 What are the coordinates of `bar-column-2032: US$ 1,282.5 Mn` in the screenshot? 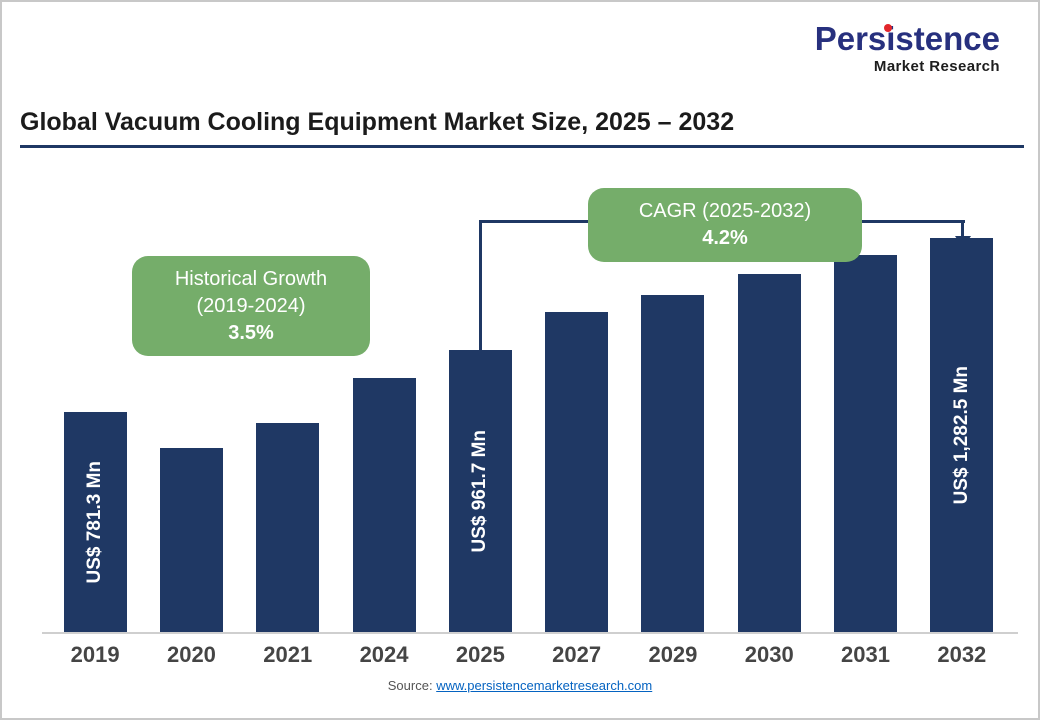 It's located at (962, 432).